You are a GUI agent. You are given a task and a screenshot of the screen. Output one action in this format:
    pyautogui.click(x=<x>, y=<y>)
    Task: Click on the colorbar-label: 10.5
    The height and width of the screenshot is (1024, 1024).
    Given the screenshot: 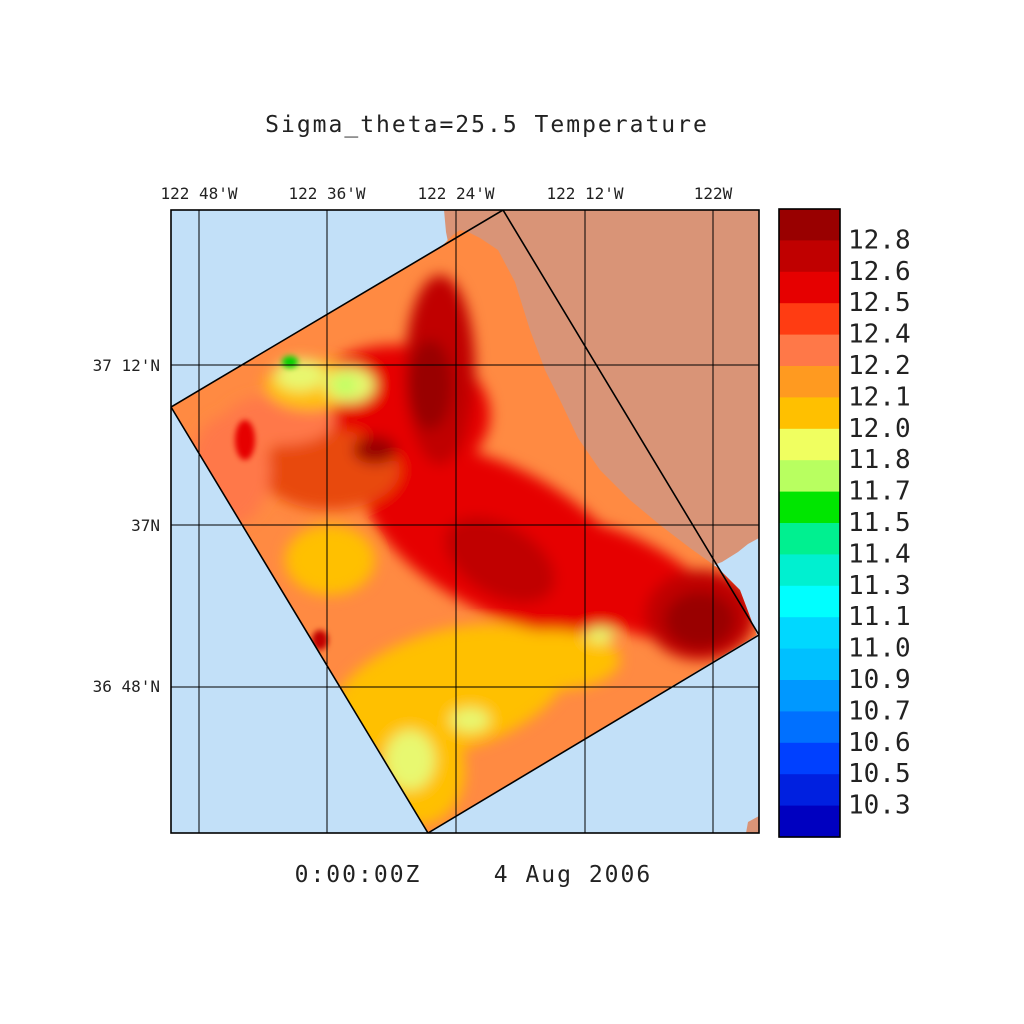 What is the action you would take?
    pyautogui.click(x=879, y=774)
    